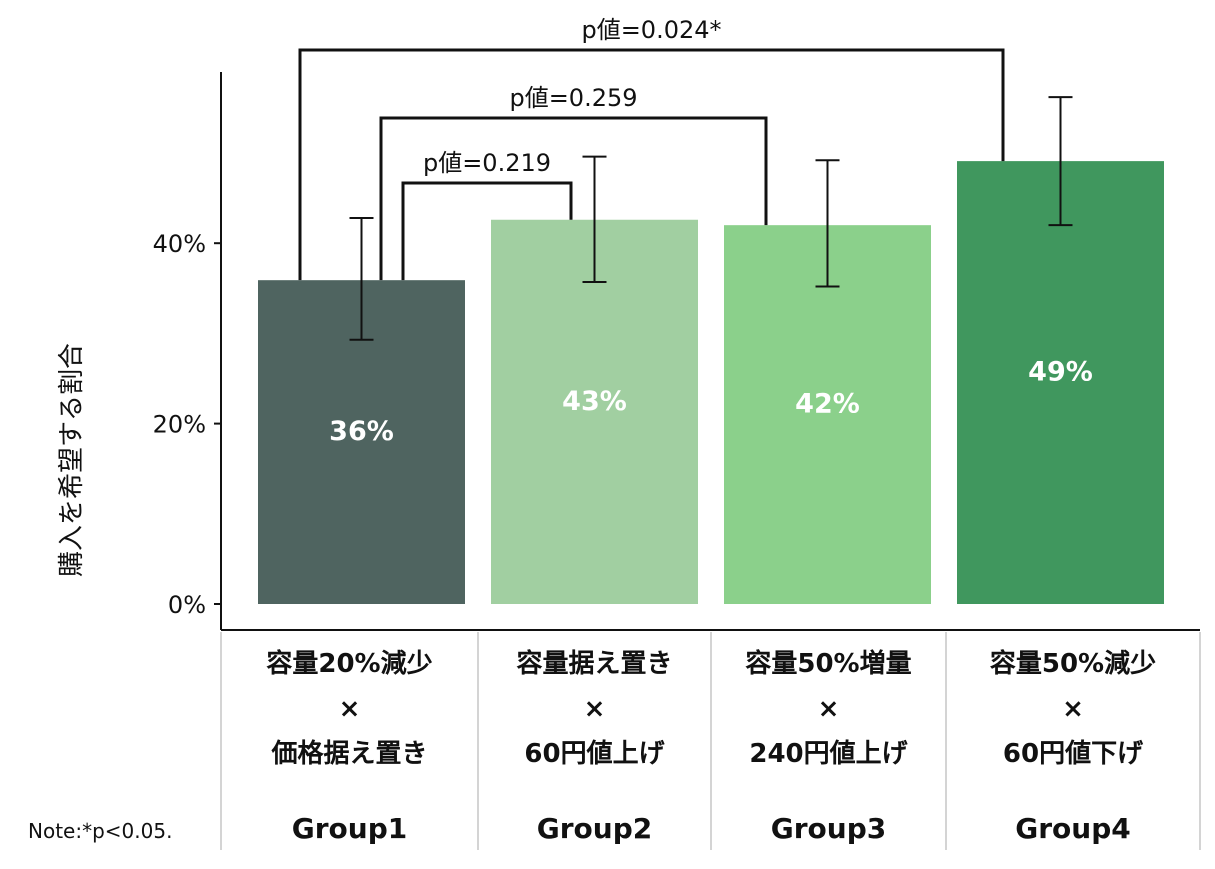  What do you see at coordinates (350, 828) in the screenshot?
I see `group-label: Group1` at bounding box center [350, 828].